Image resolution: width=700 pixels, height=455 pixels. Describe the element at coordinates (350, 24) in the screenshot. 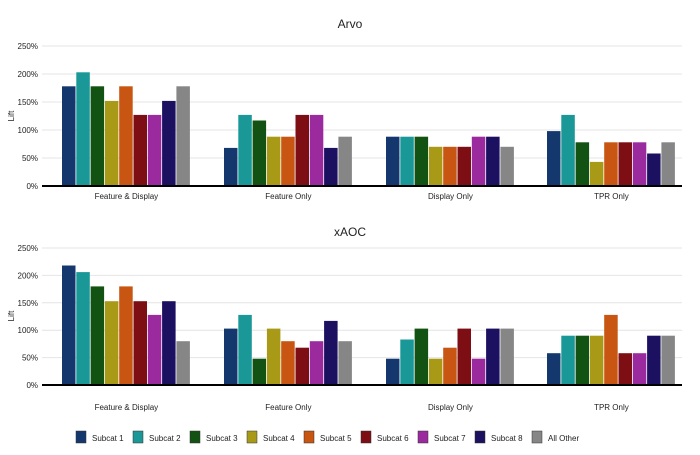

I see `chart-title: Arvo` at that location.